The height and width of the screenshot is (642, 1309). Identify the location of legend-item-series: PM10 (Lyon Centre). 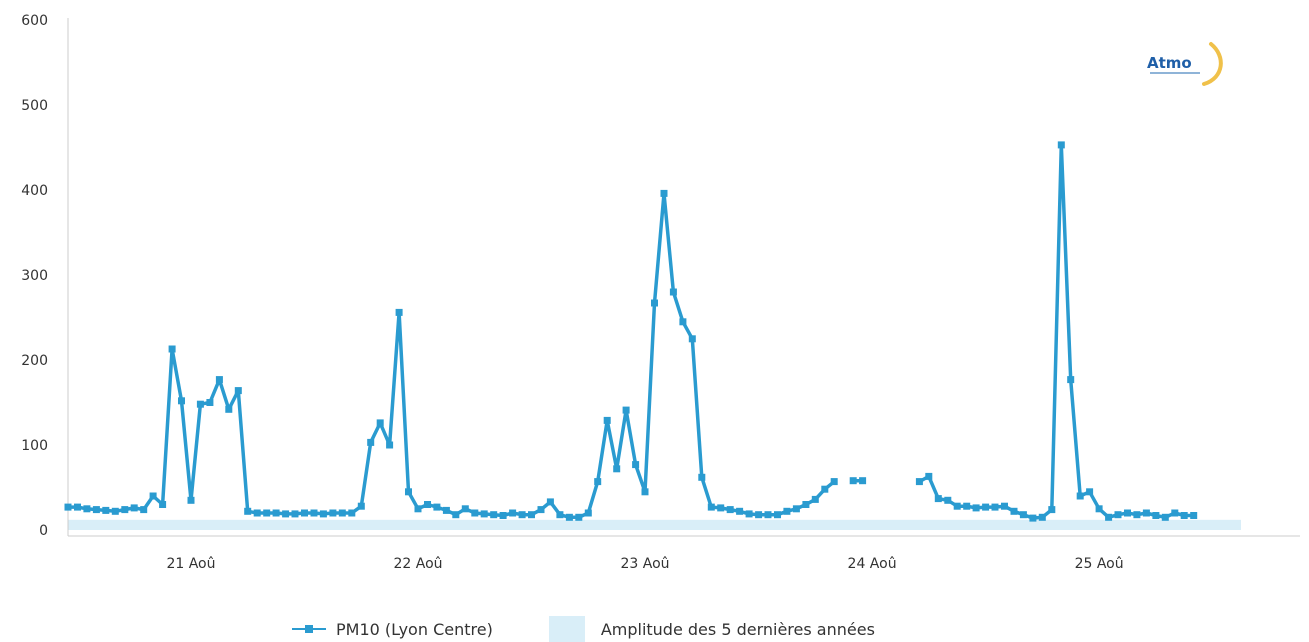
(392, 629).